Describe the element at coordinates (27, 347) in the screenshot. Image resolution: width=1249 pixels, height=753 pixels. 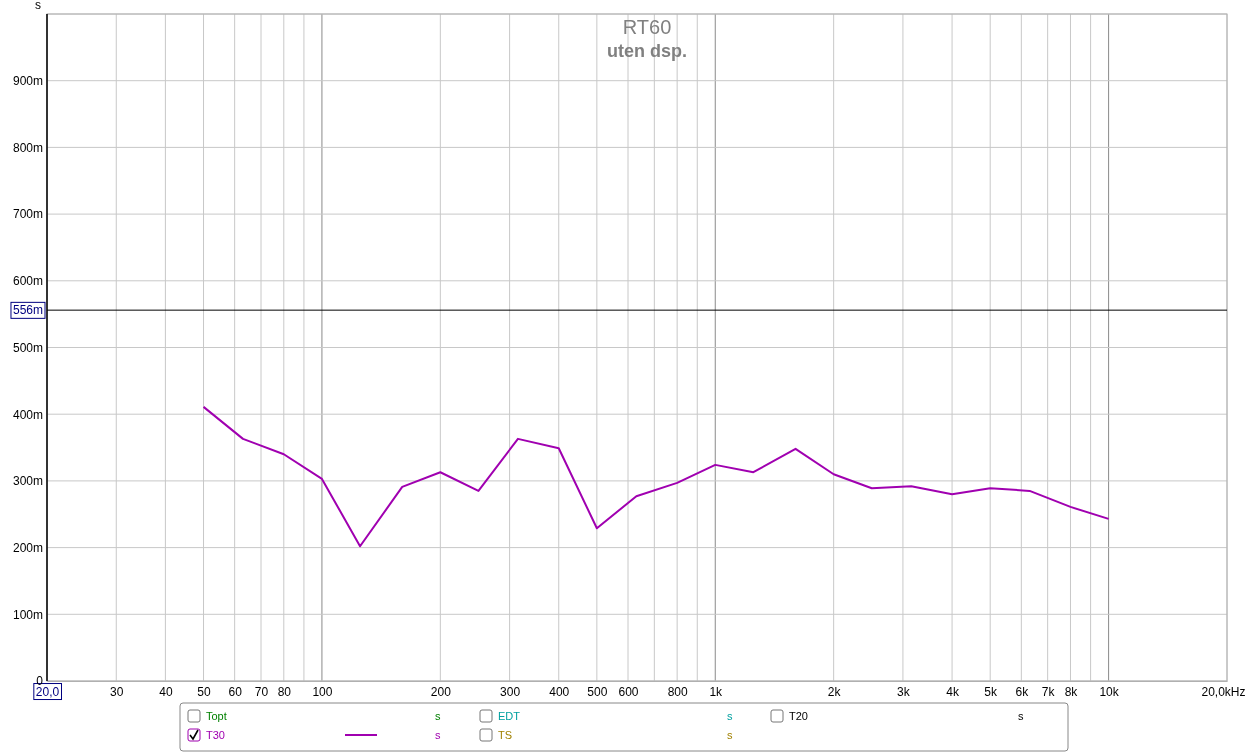
I see `y-tick-label: 500m` at that location.